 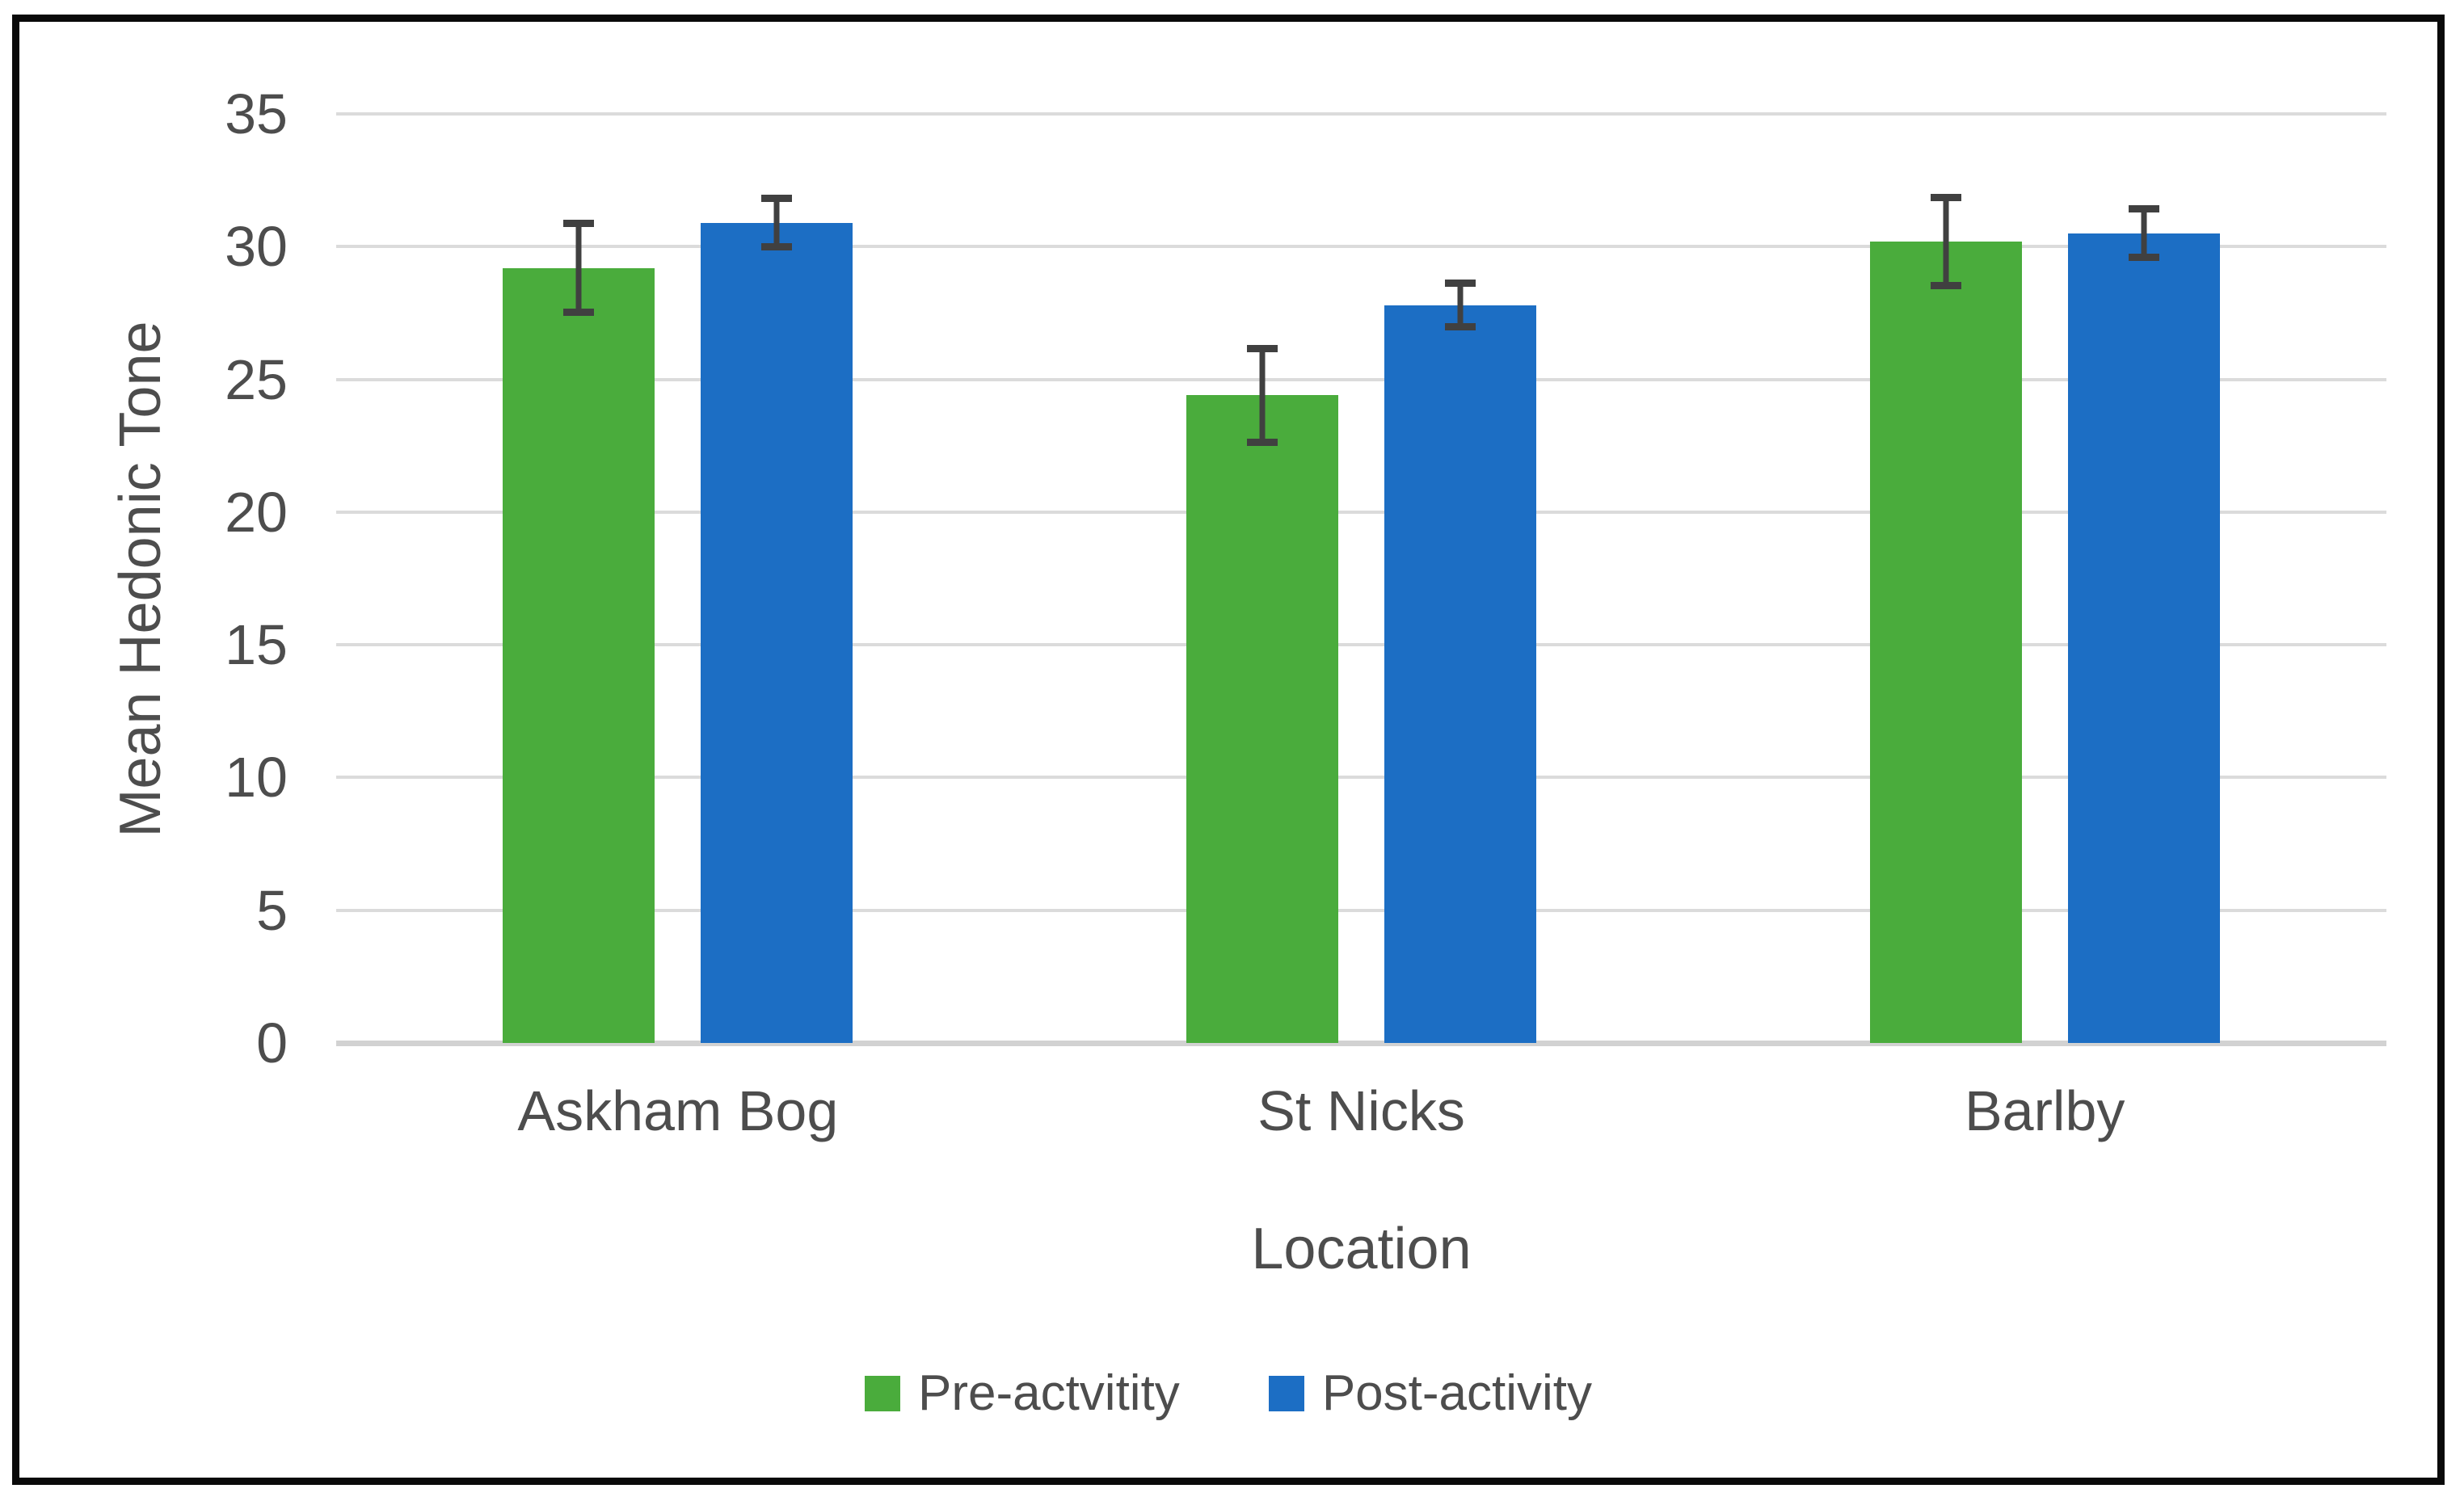 I want to click on y-tick-label: 15, so click(x=256, y=645).